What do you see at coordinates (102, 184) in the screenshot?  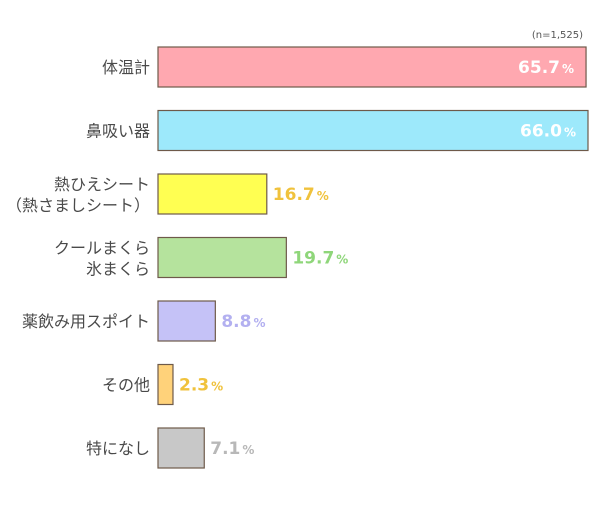 I see `category-label: 熱ひえシート` at bounding box center [102, 184].